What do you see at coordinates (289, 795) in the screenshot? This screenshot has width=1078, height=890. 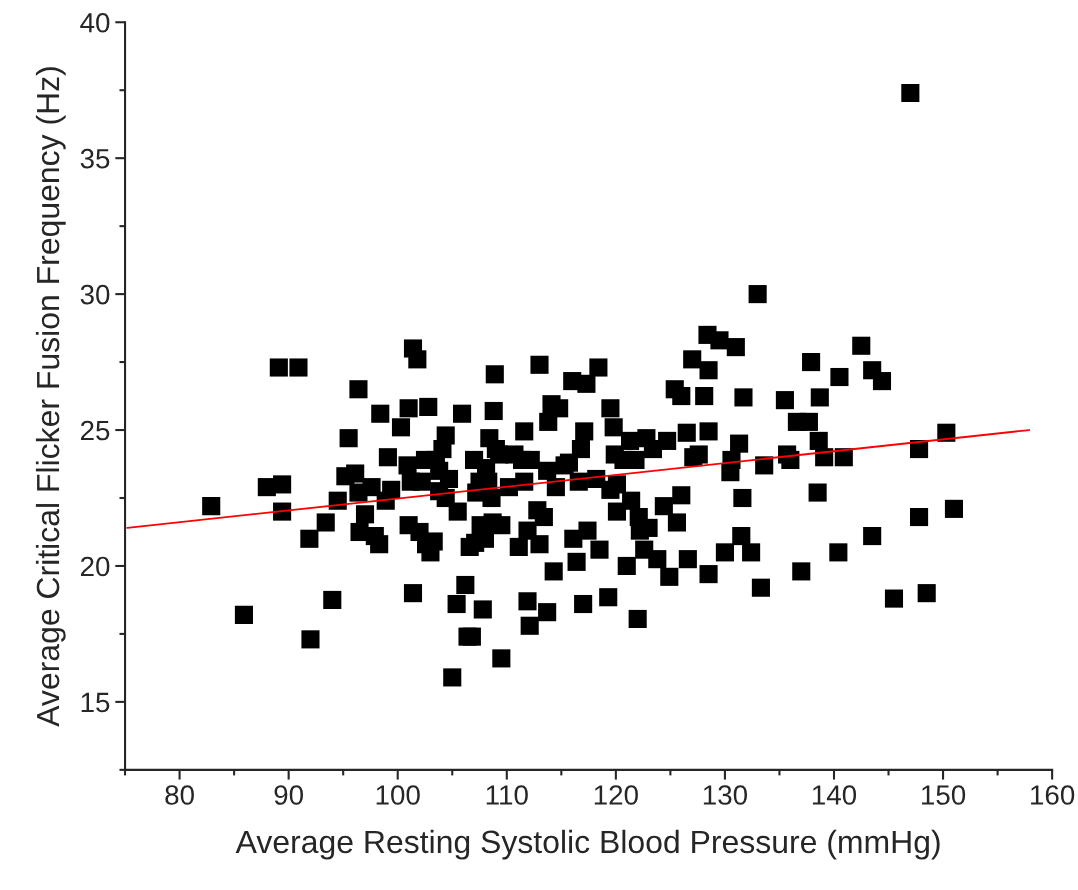 I see `x-tick-label: 90` at bounding box center [289, 795].